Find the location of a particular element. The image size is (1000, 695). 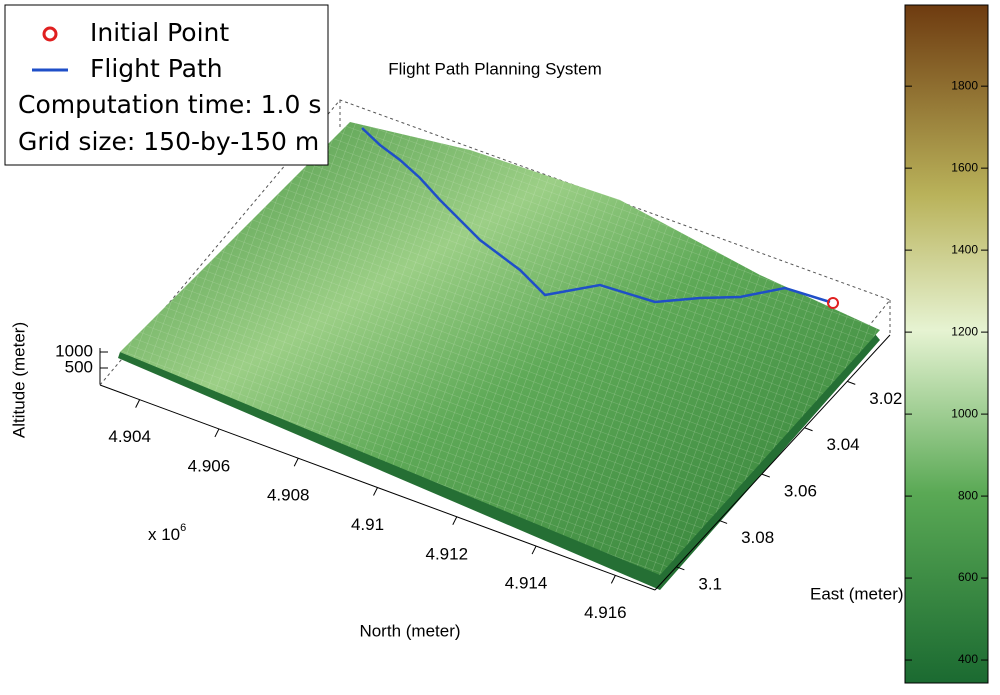

x-tick-label: 4.906 is located at coordinates (209, 465).